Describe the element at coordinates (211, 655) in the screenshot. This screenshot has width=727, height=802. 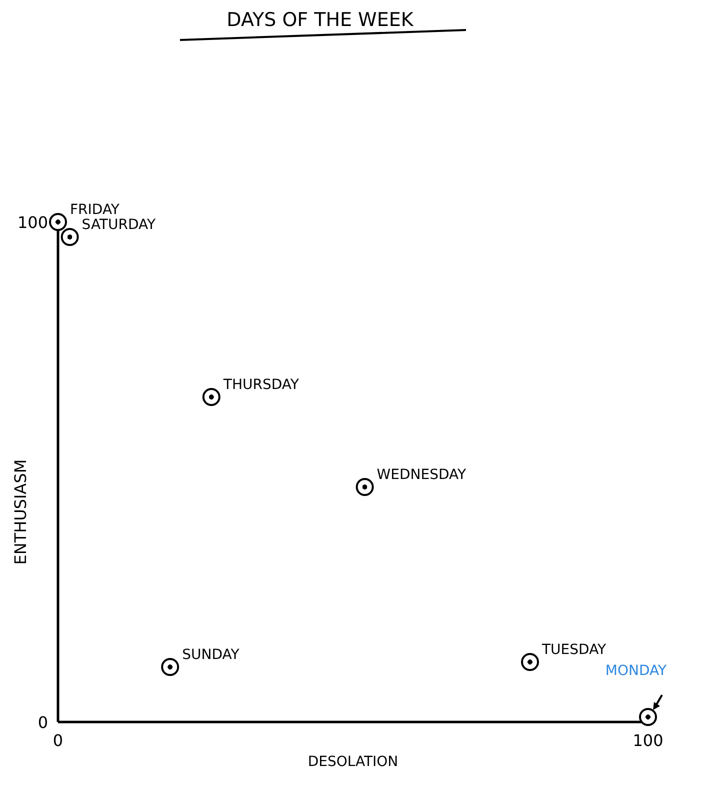
I see `annotation: SUNDAY` at that location.